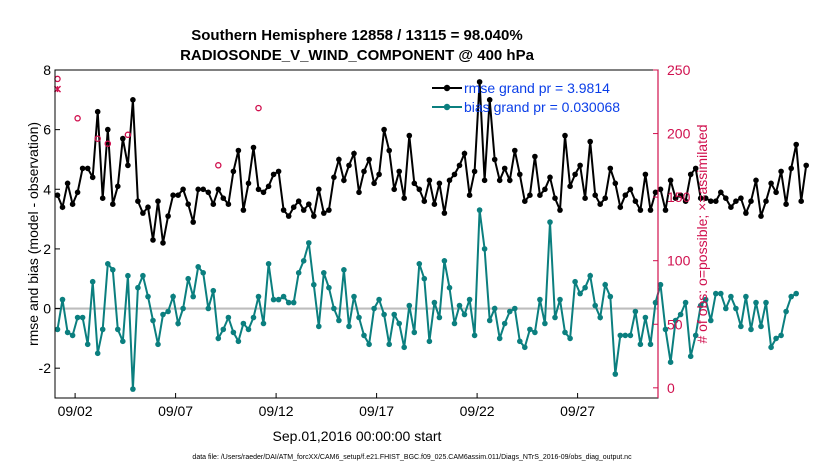  I want to click on x-axis-label: Sep.01,2016 00:00:00 start, so click(357, 436).